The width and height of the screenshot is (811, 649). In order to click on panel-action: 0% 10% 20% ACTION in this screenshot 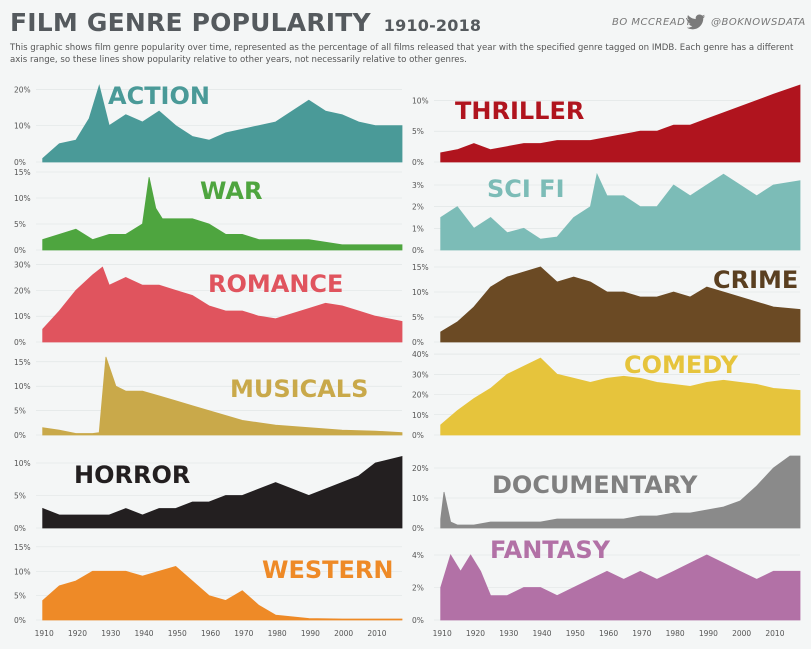, I will do `click(208, 124)`.